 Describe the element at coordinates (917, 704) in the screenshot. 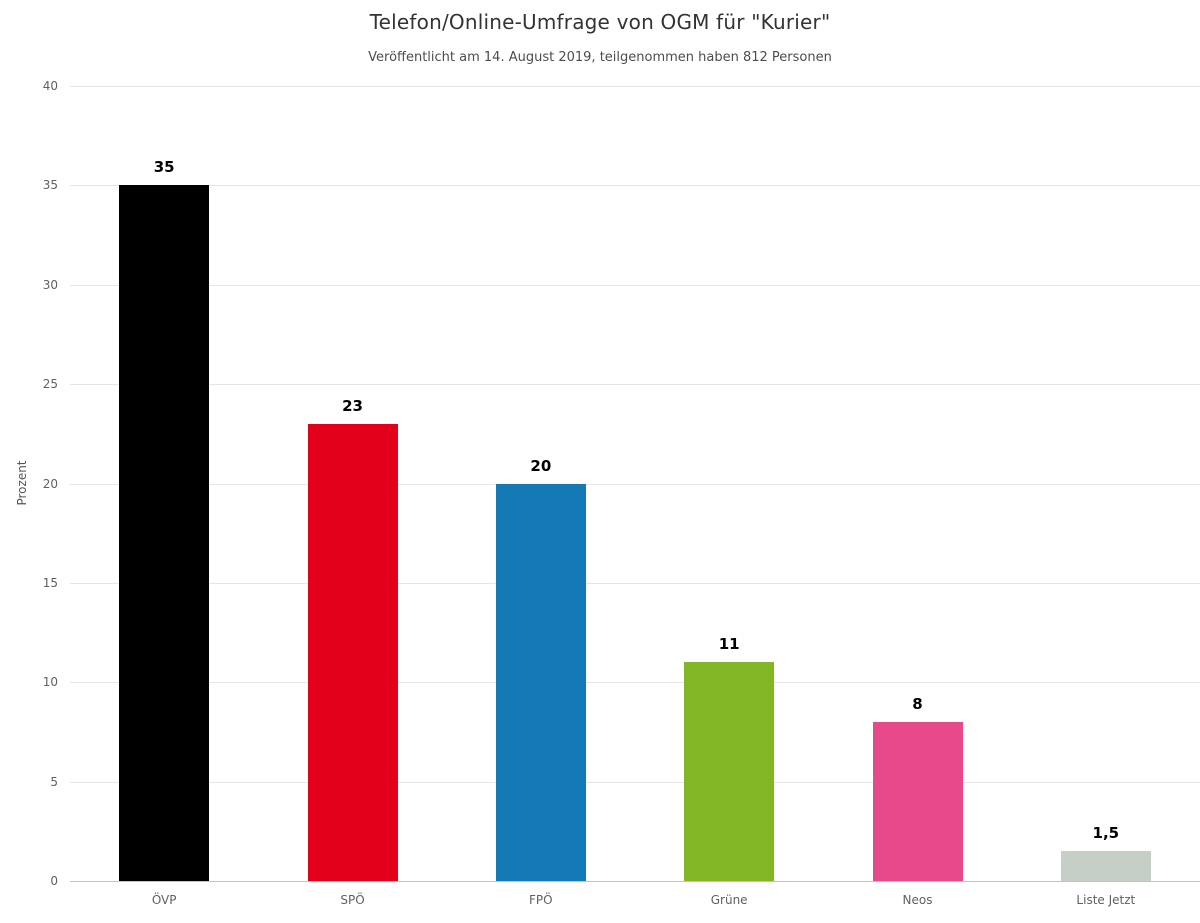

I see `bar-value-label: 8` at that location.